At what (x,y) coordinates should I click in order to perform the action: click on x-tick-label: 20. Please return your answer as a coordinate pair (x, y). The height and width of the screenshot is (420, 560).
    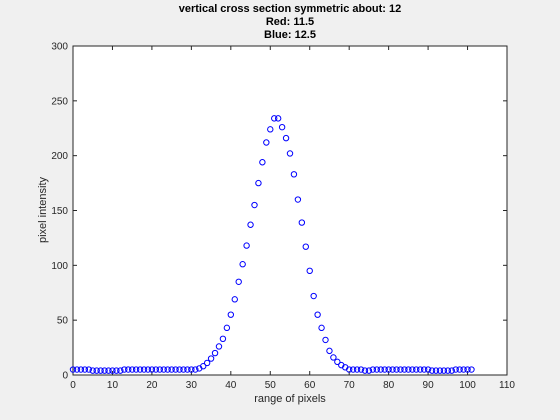
    Looking at the image, I should click on (152, 385).